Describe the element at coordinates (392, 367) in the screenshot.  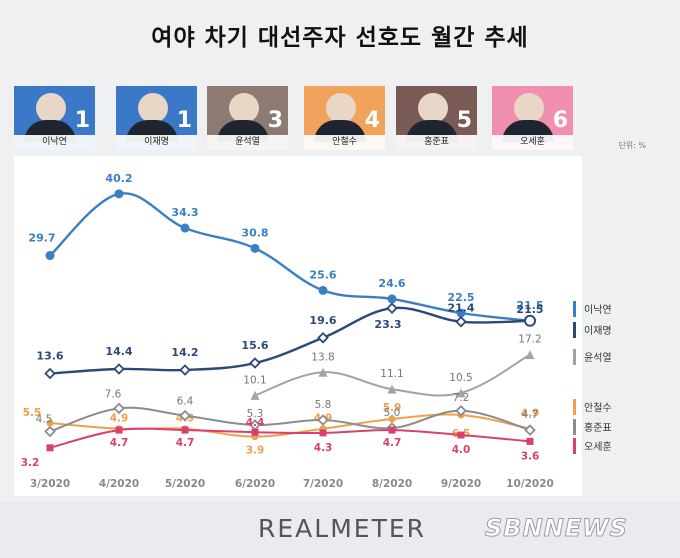
I see `series-2: 10.1 13.8 11.1 10.5 17.2` at that location.